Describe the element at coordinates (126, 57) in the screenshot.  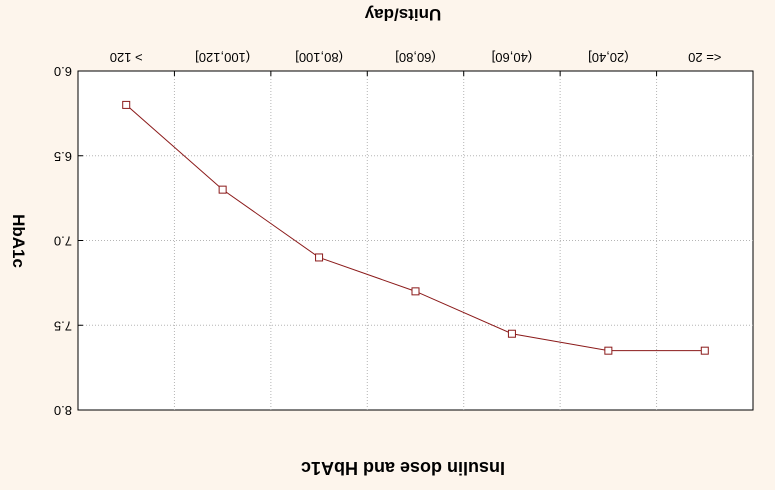
I see `x-tick-label: > 120` at that location.